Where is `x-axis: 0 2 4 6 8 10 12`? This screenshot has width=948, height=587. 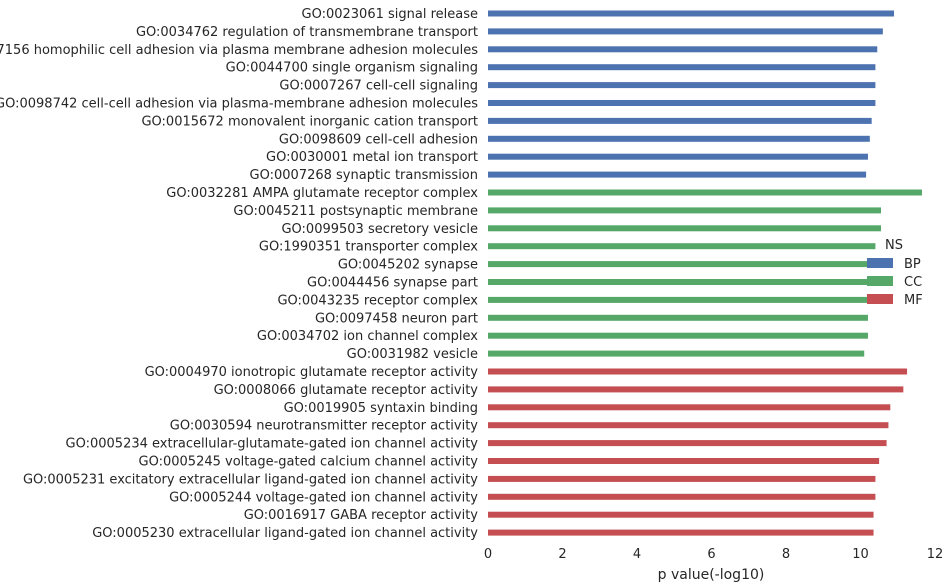 x-axis: 0 2 4 6 8 10 12 is located at coordinates (713, 554).